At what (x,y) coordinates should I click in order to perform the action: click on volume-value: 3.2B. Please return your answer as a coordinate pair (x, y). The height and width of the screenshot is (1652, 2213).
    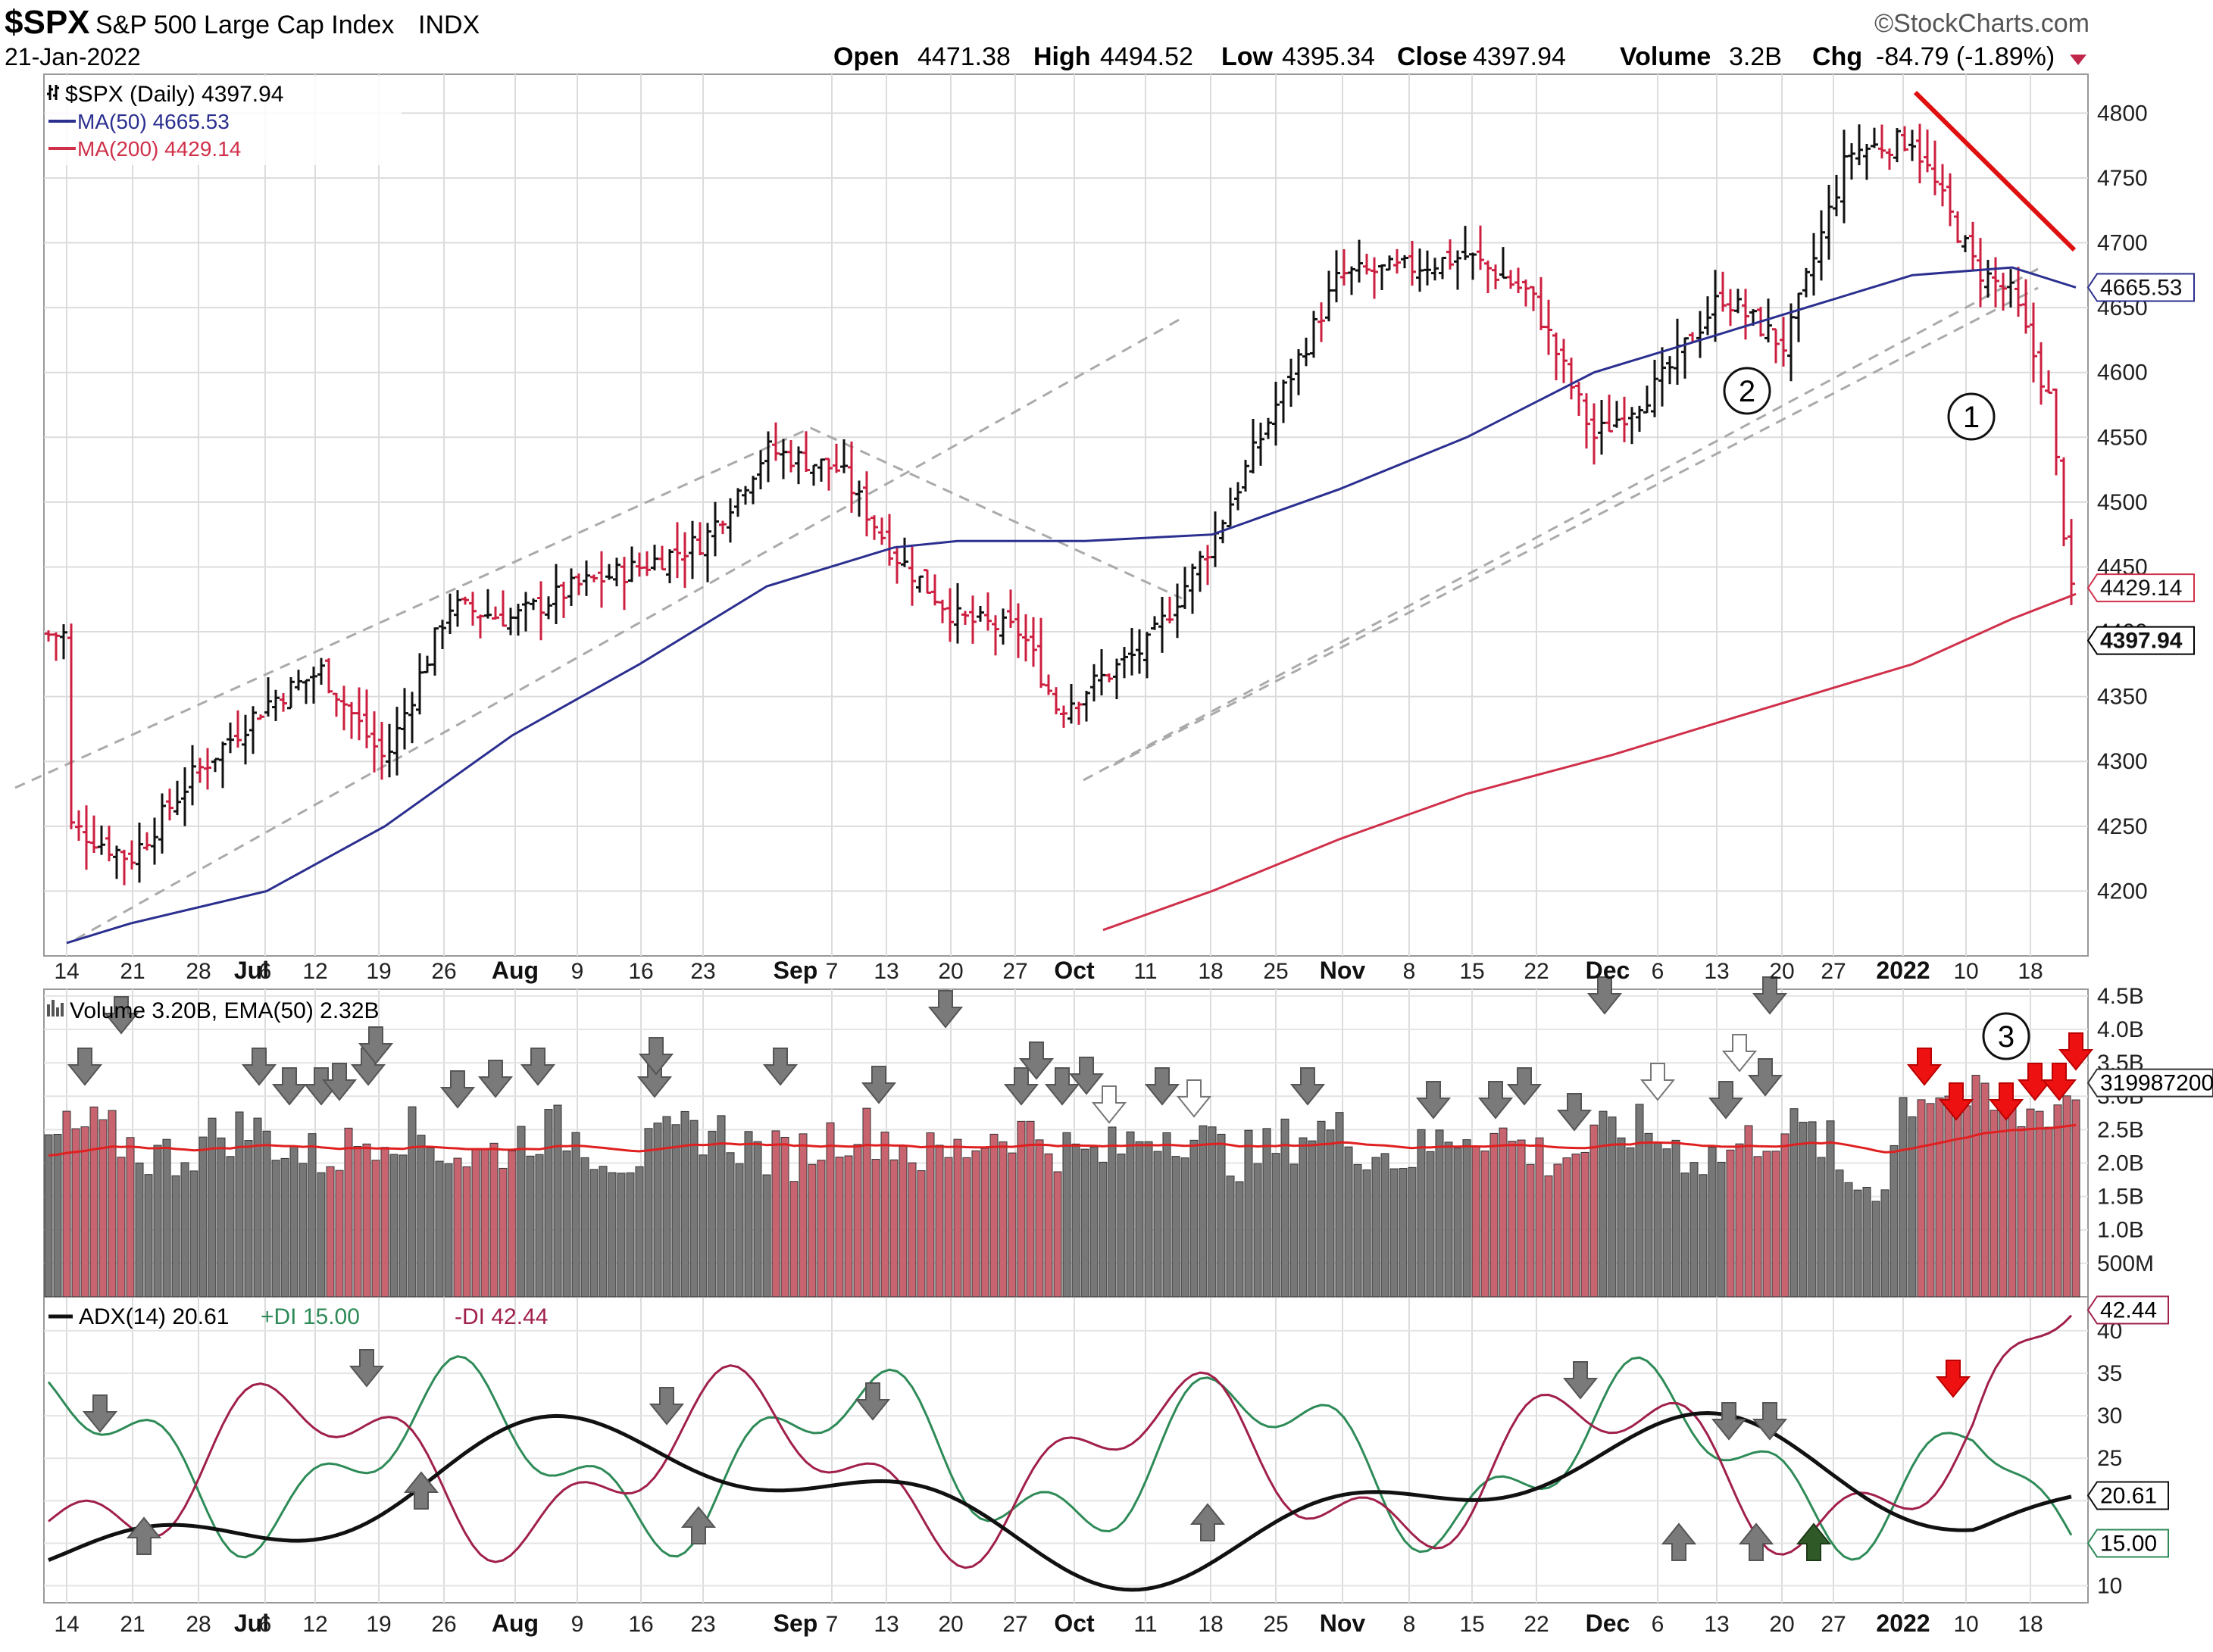
    Looking at the image, I should click on (1755, 56).